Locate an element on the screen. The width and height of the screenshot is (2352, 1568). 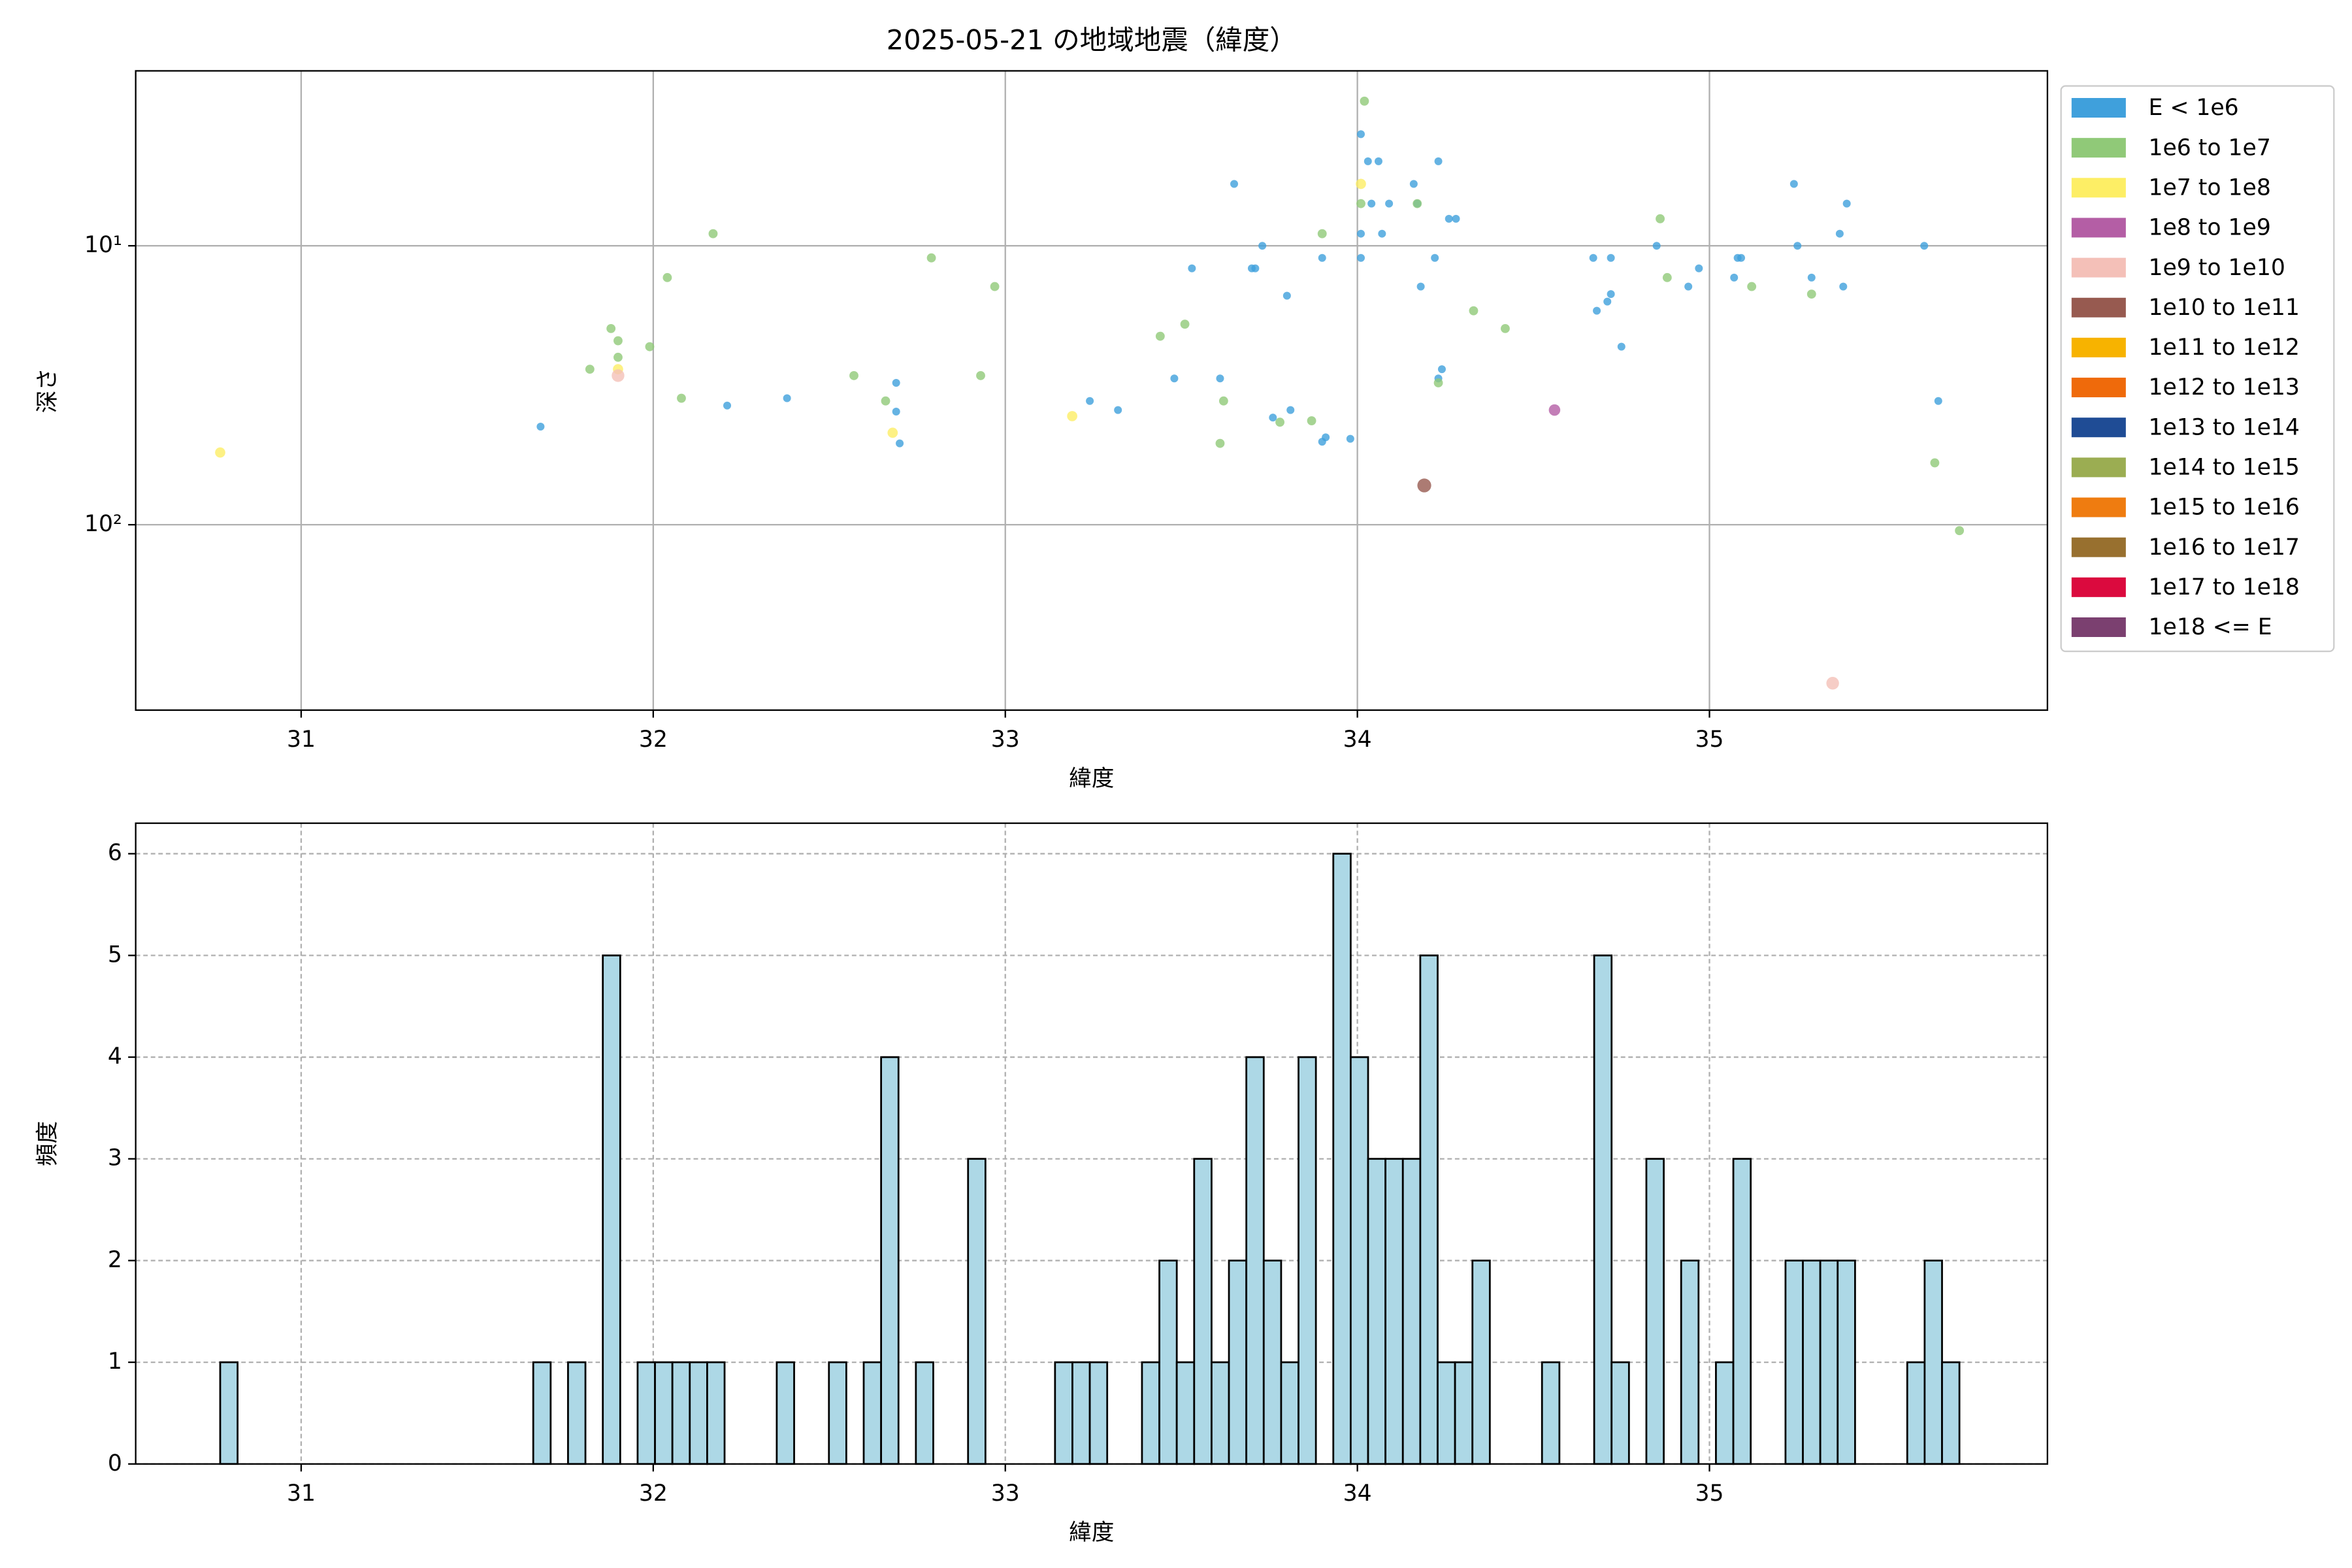
x-tick-label: 34 is located at coordinates (1357, 740).